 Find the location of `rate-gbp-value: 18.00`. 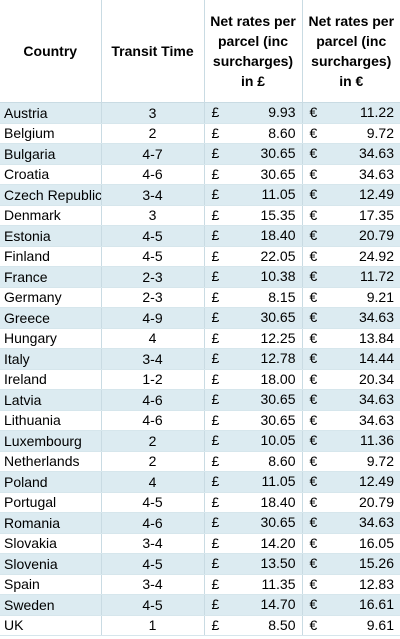

rate-gbp-value: 18.00 is located at coordinates (278, 378).